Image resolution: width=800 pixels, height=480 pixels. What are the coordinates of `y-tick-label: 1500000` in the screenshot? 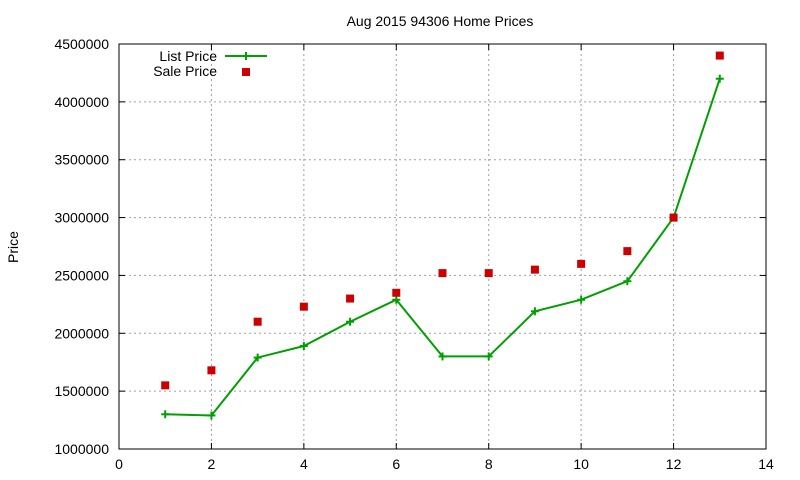 It's located at (81, 391).